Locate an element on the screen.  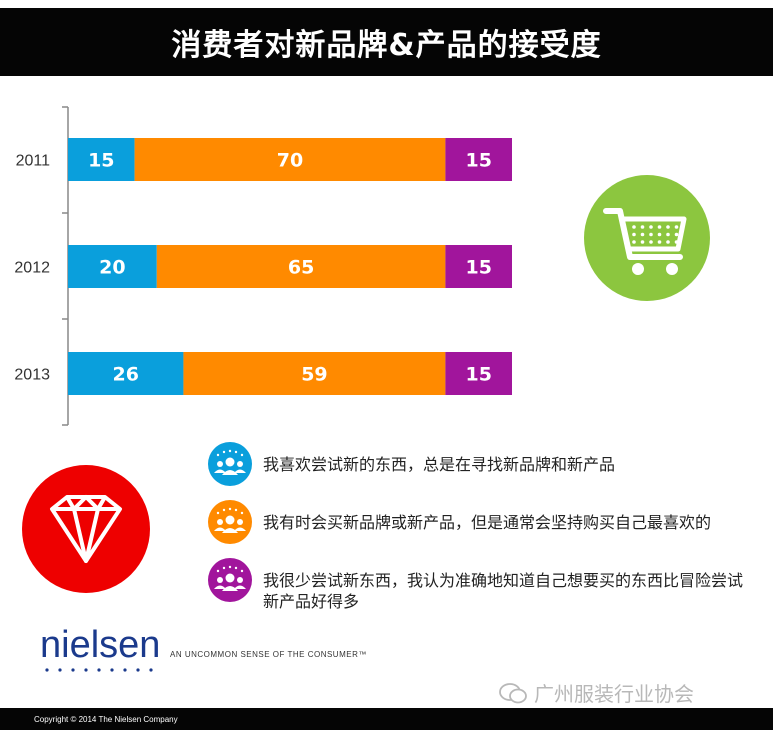
footer-copyright: Copyright © 2014 The Nielsen Company is located at coordinates (386, 719).